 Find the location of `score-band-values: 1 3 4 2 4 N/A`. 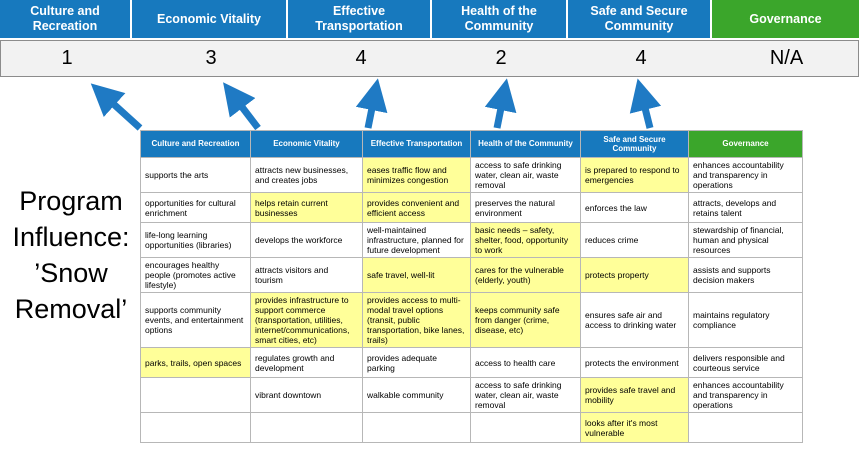

score-band-values: 1 3 4 2 4 N/A is located at coordinates (429, 58).